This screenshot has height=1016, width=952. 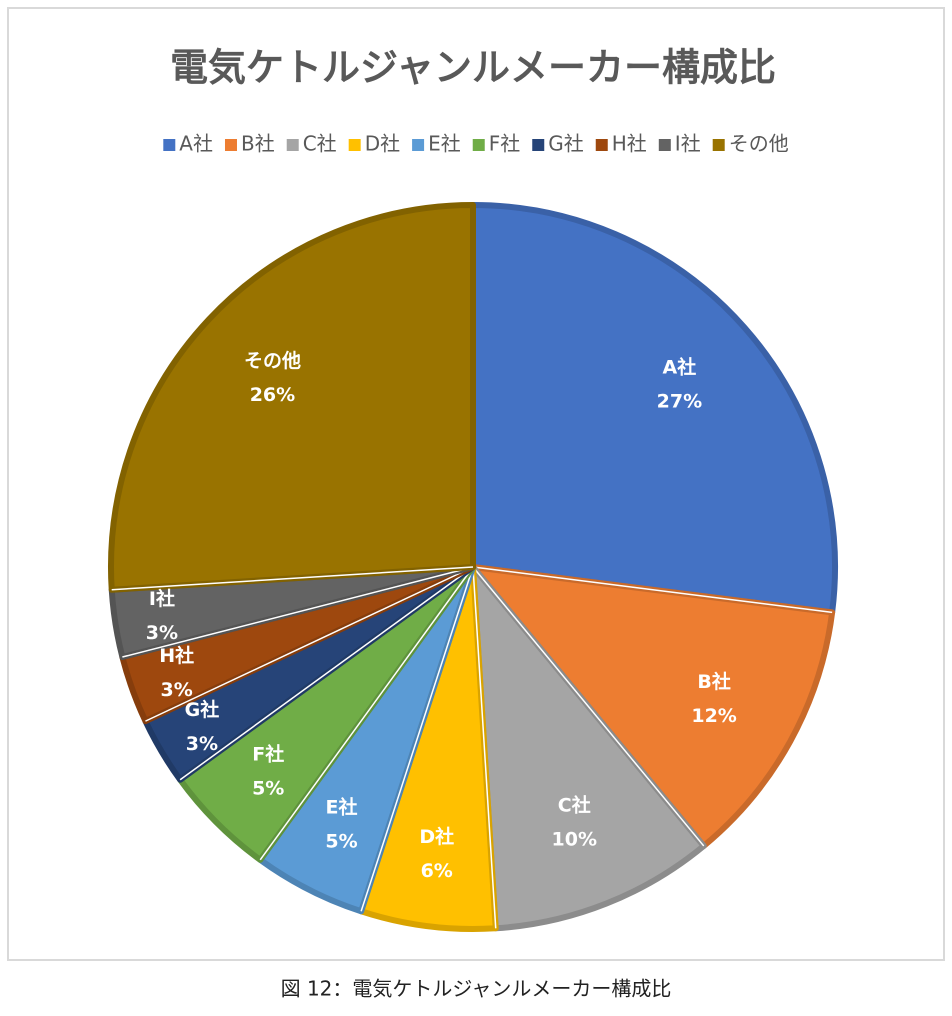 I want to click on legend-label: B社, so click(x=258, y=144).